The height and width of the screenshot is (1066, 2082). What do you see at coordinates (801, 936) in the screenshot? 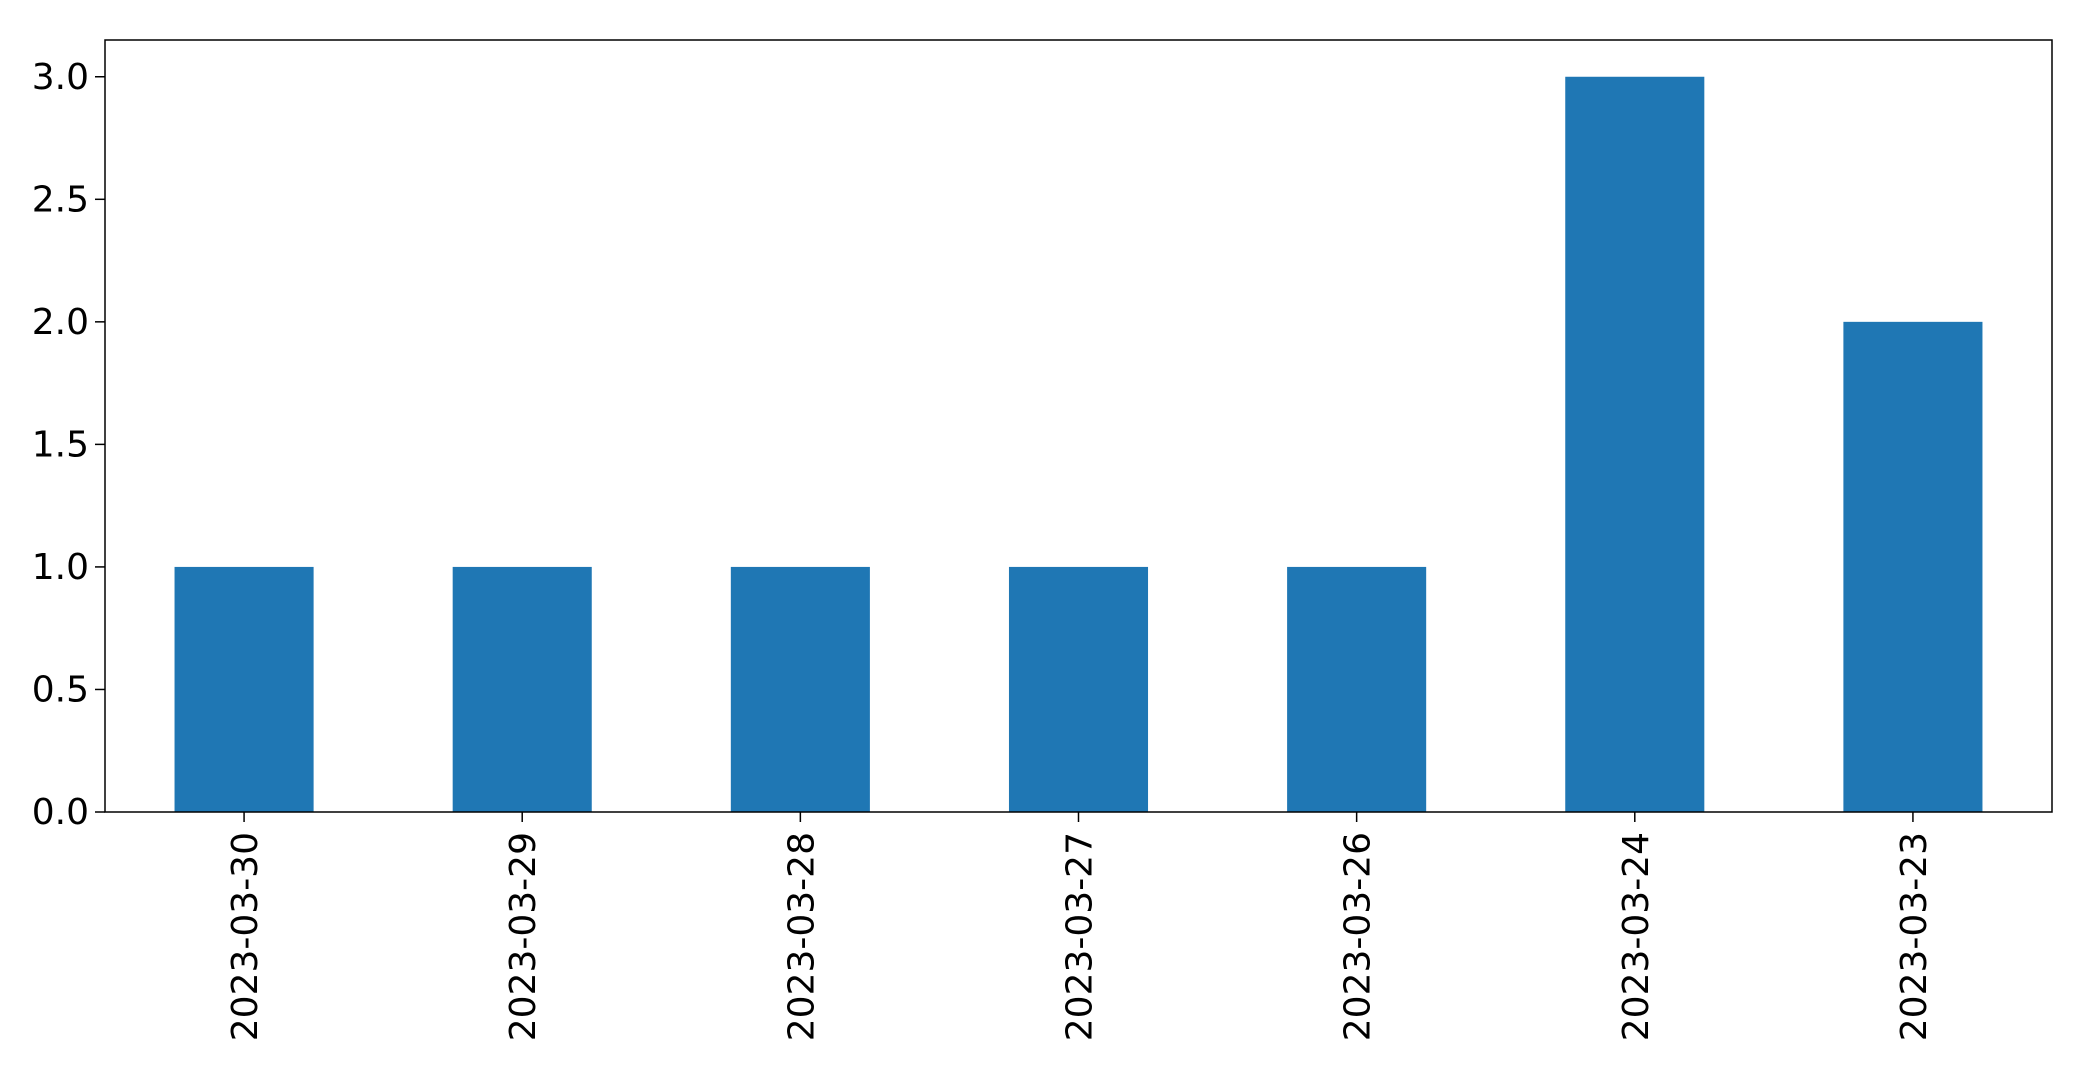
I see `x-tick-label: 2023-03-28` at bounding box center [801, 936].